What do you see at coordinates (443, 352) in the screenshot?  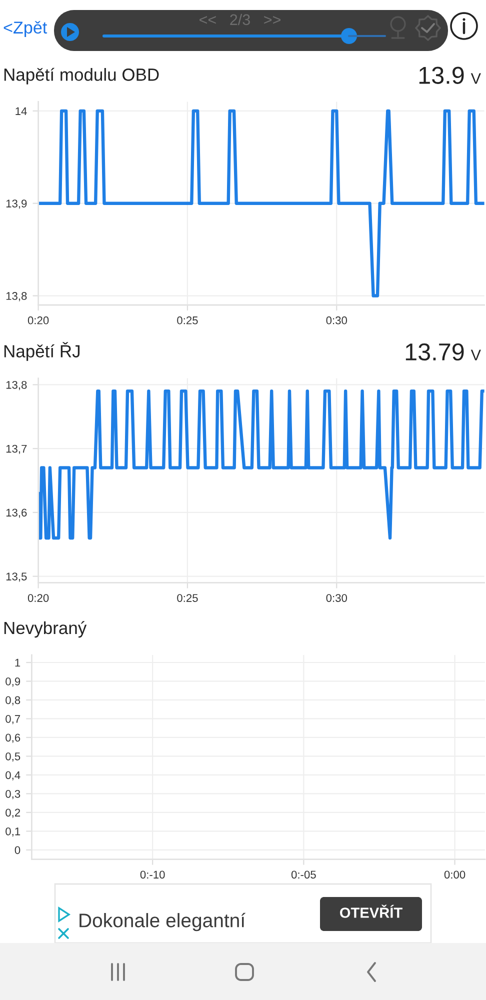 I see `text: 13.79 V` at bounding box center [443, 352].